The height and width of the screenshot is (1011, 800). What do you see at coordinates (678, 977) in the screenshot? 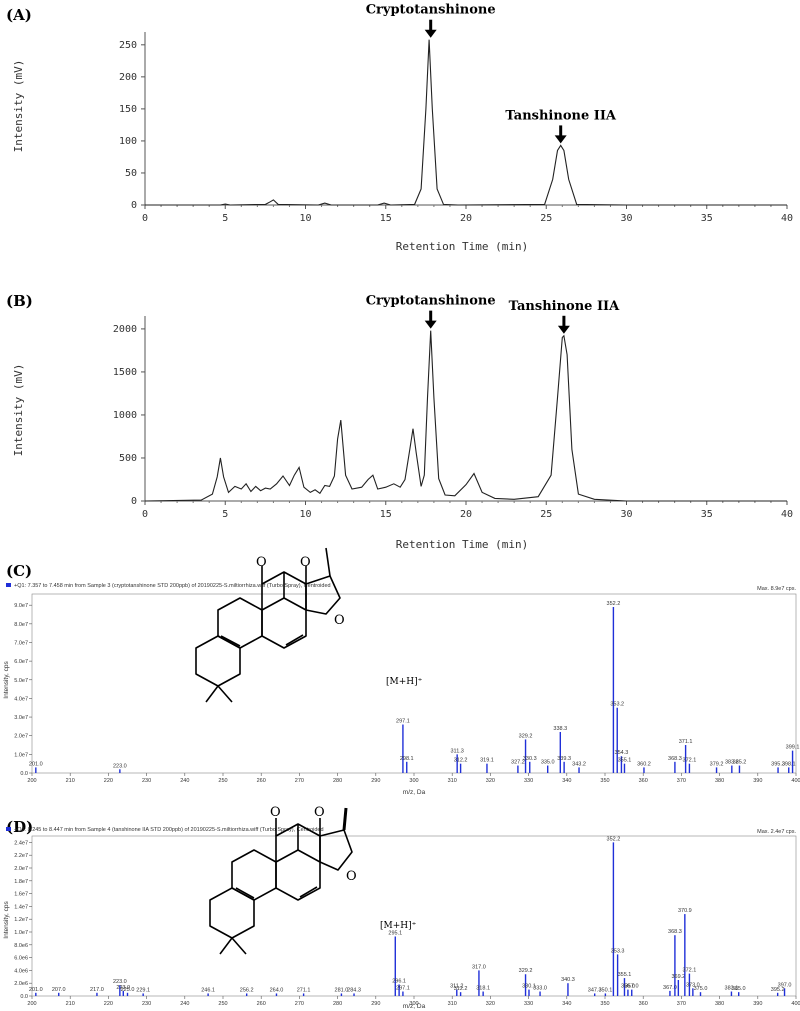
I see `peak-label: 369.2` at bounding box center [678, 977].